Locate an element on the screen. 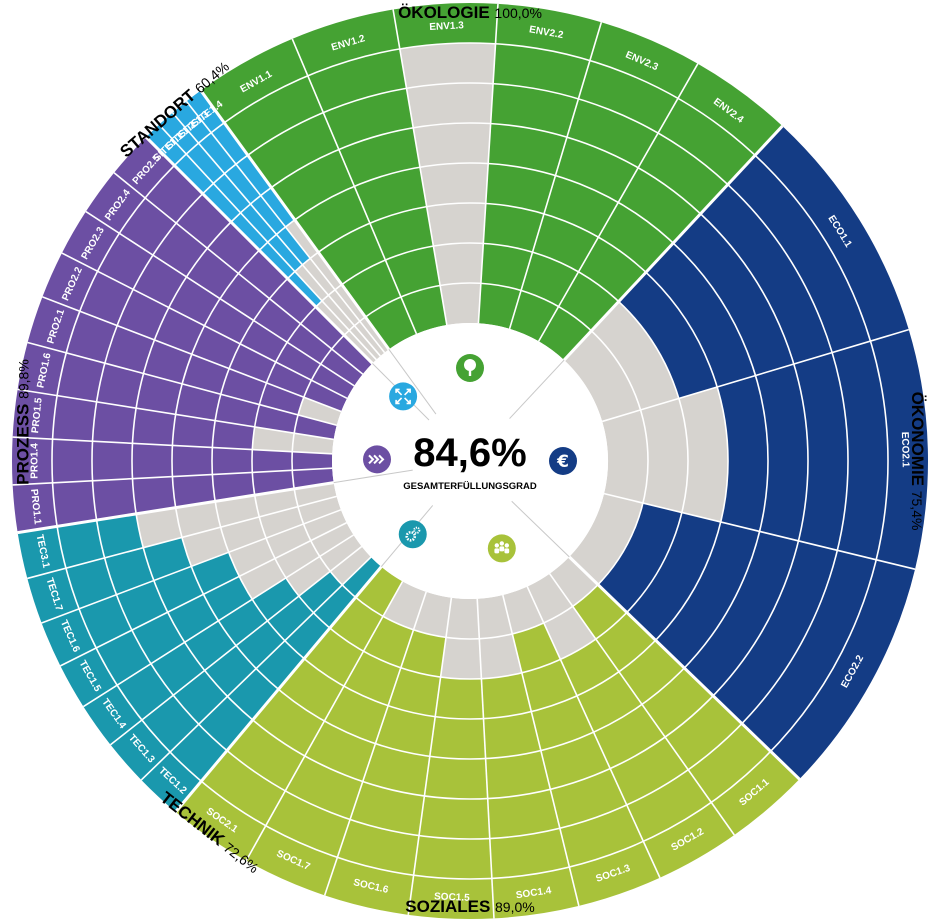  gear-icon is located at coordinates (412, 534).